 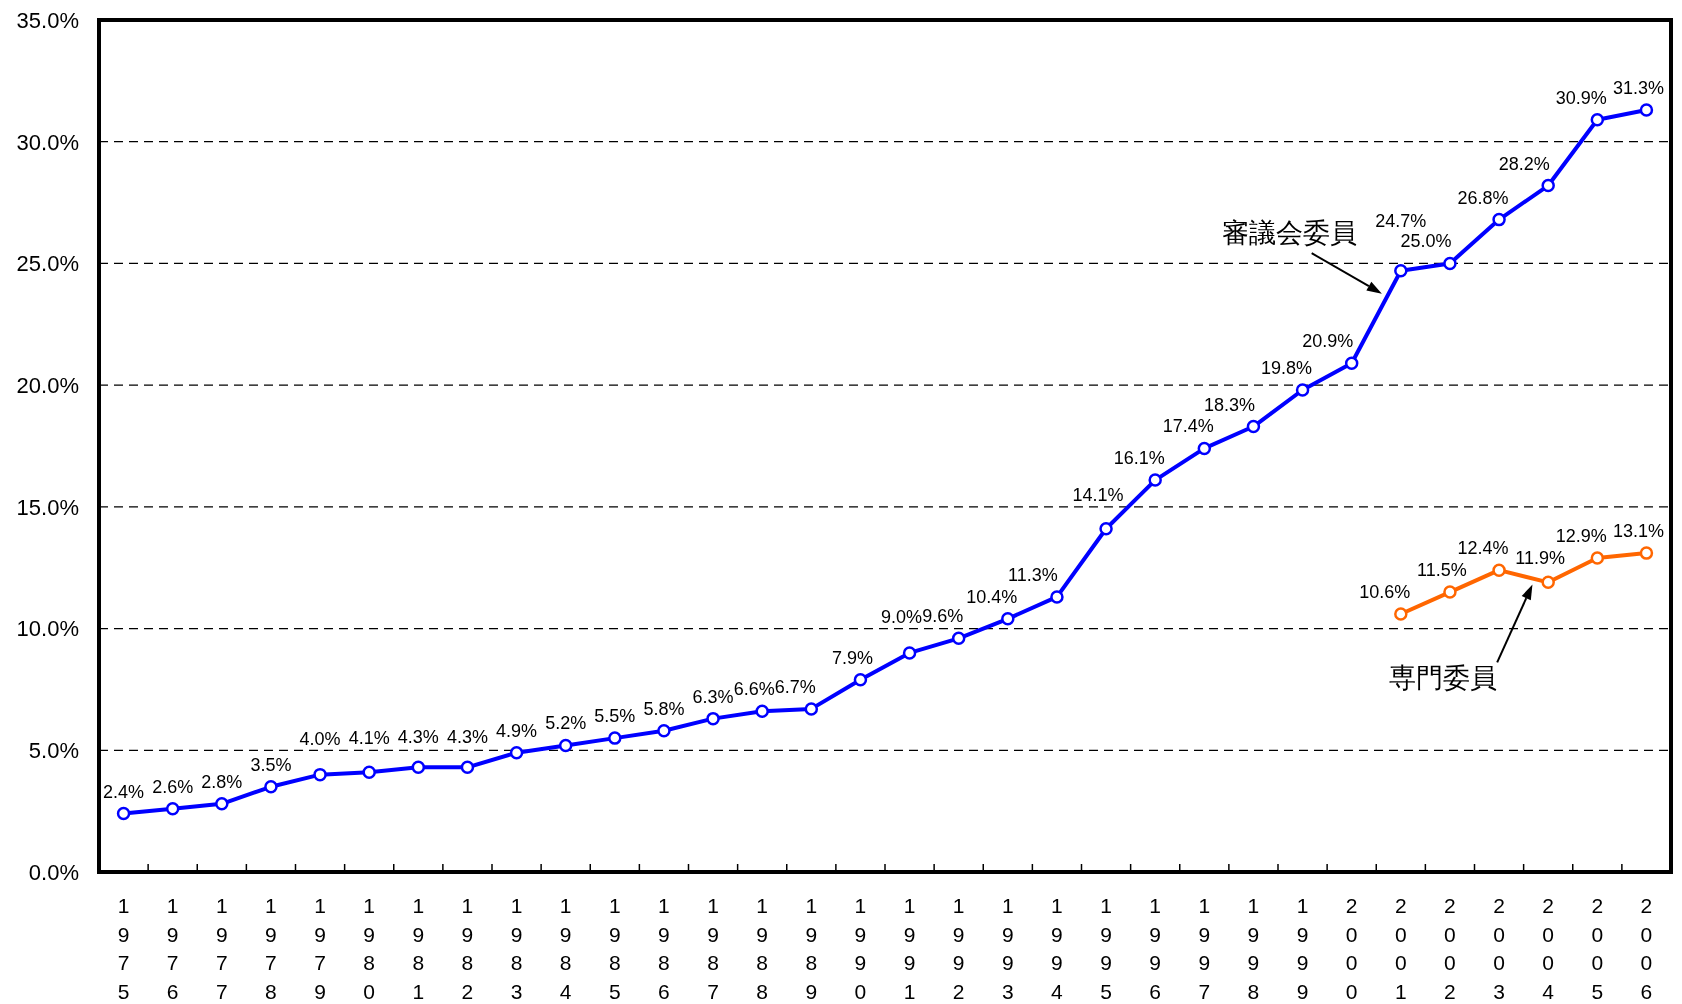 I want to click on x-tick-label: 2005, so click(x=1597, y=948).